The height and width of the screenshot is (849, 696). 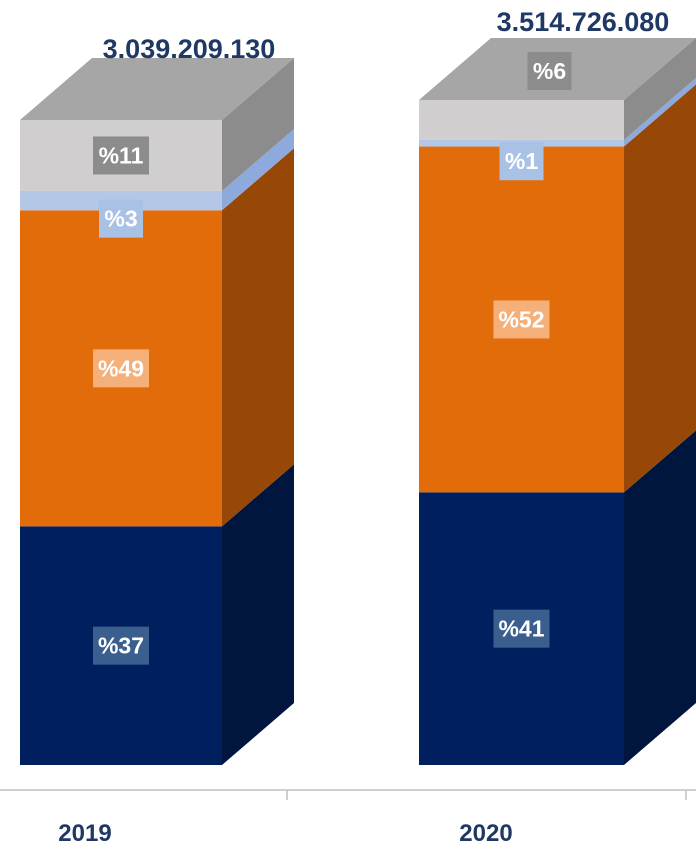 I want to click on data-label-2020-0: %41, so click(x=521, y=629).